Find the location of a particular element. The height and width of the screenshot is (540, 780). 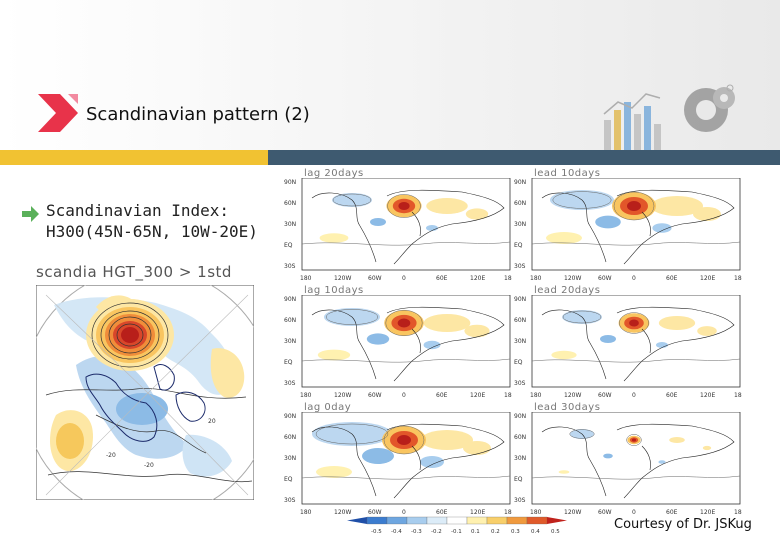

colorbar-tick-label: -0.2 is located at coordinates (436, 532).